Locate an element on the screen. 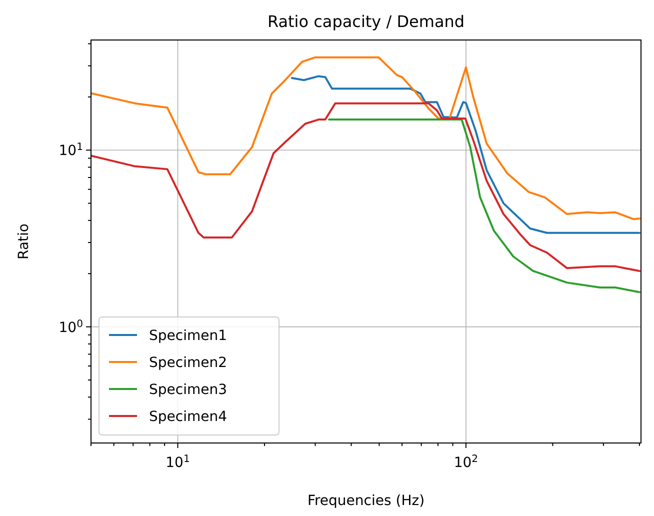 Image resolution: width=654 pixels, height=516 pixels. x-tick-label: 10$^{2}$ is located at coordinates (466, 462).